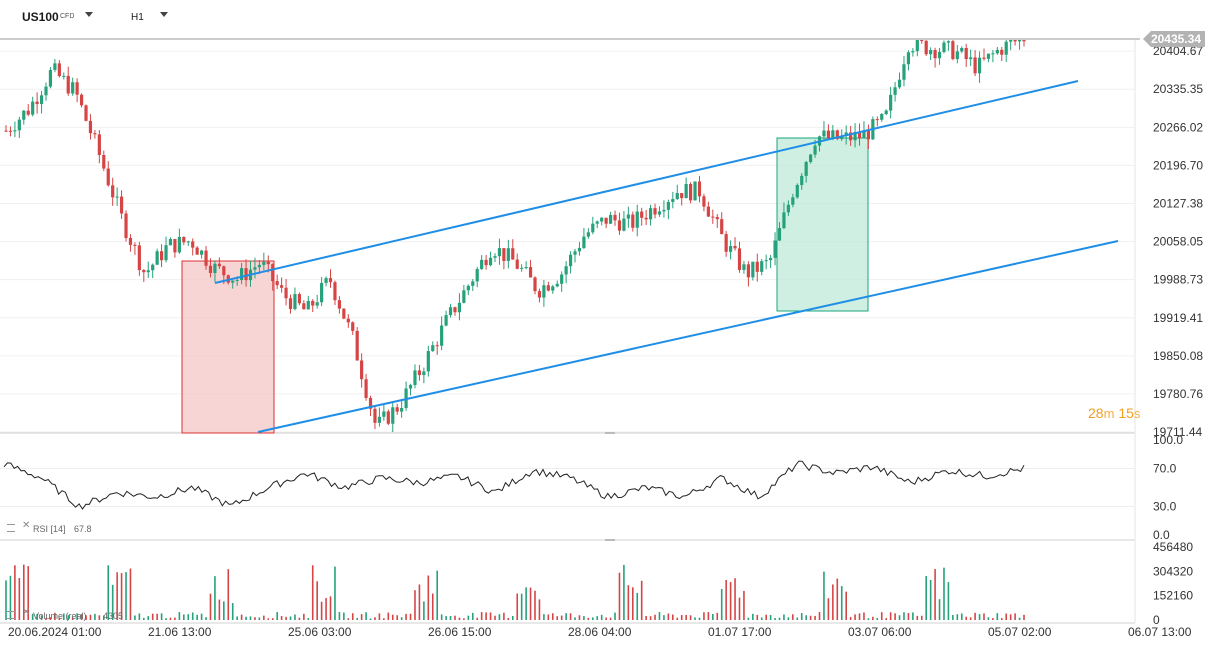 This screenshot has height=648, width=1212. Describe the element at coordinates (1137, 413) in the screenshot. I see `countdown-seconds-unit: s` at that location.